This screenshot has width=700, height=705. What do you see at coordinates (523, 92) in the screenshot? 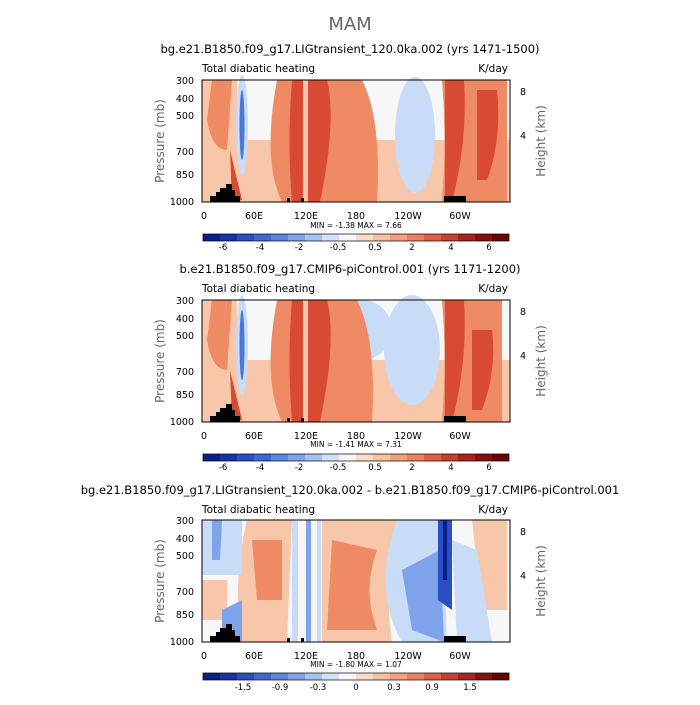
I see `panel-1-ytick-right-8: 8` at bounding box center [523, 92].